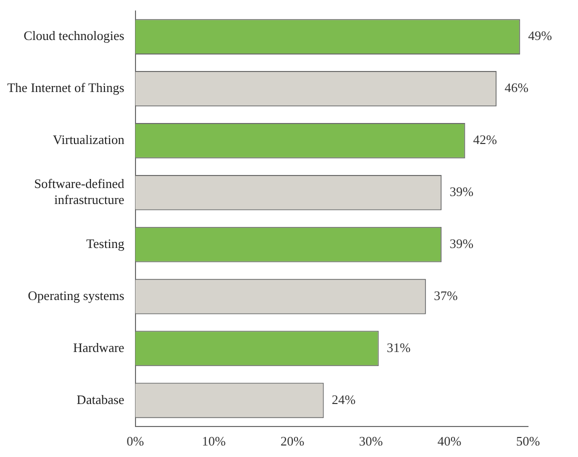 This screenshot has height=457, width=578. I want to click on data-label: 24%, so click(344, 399).